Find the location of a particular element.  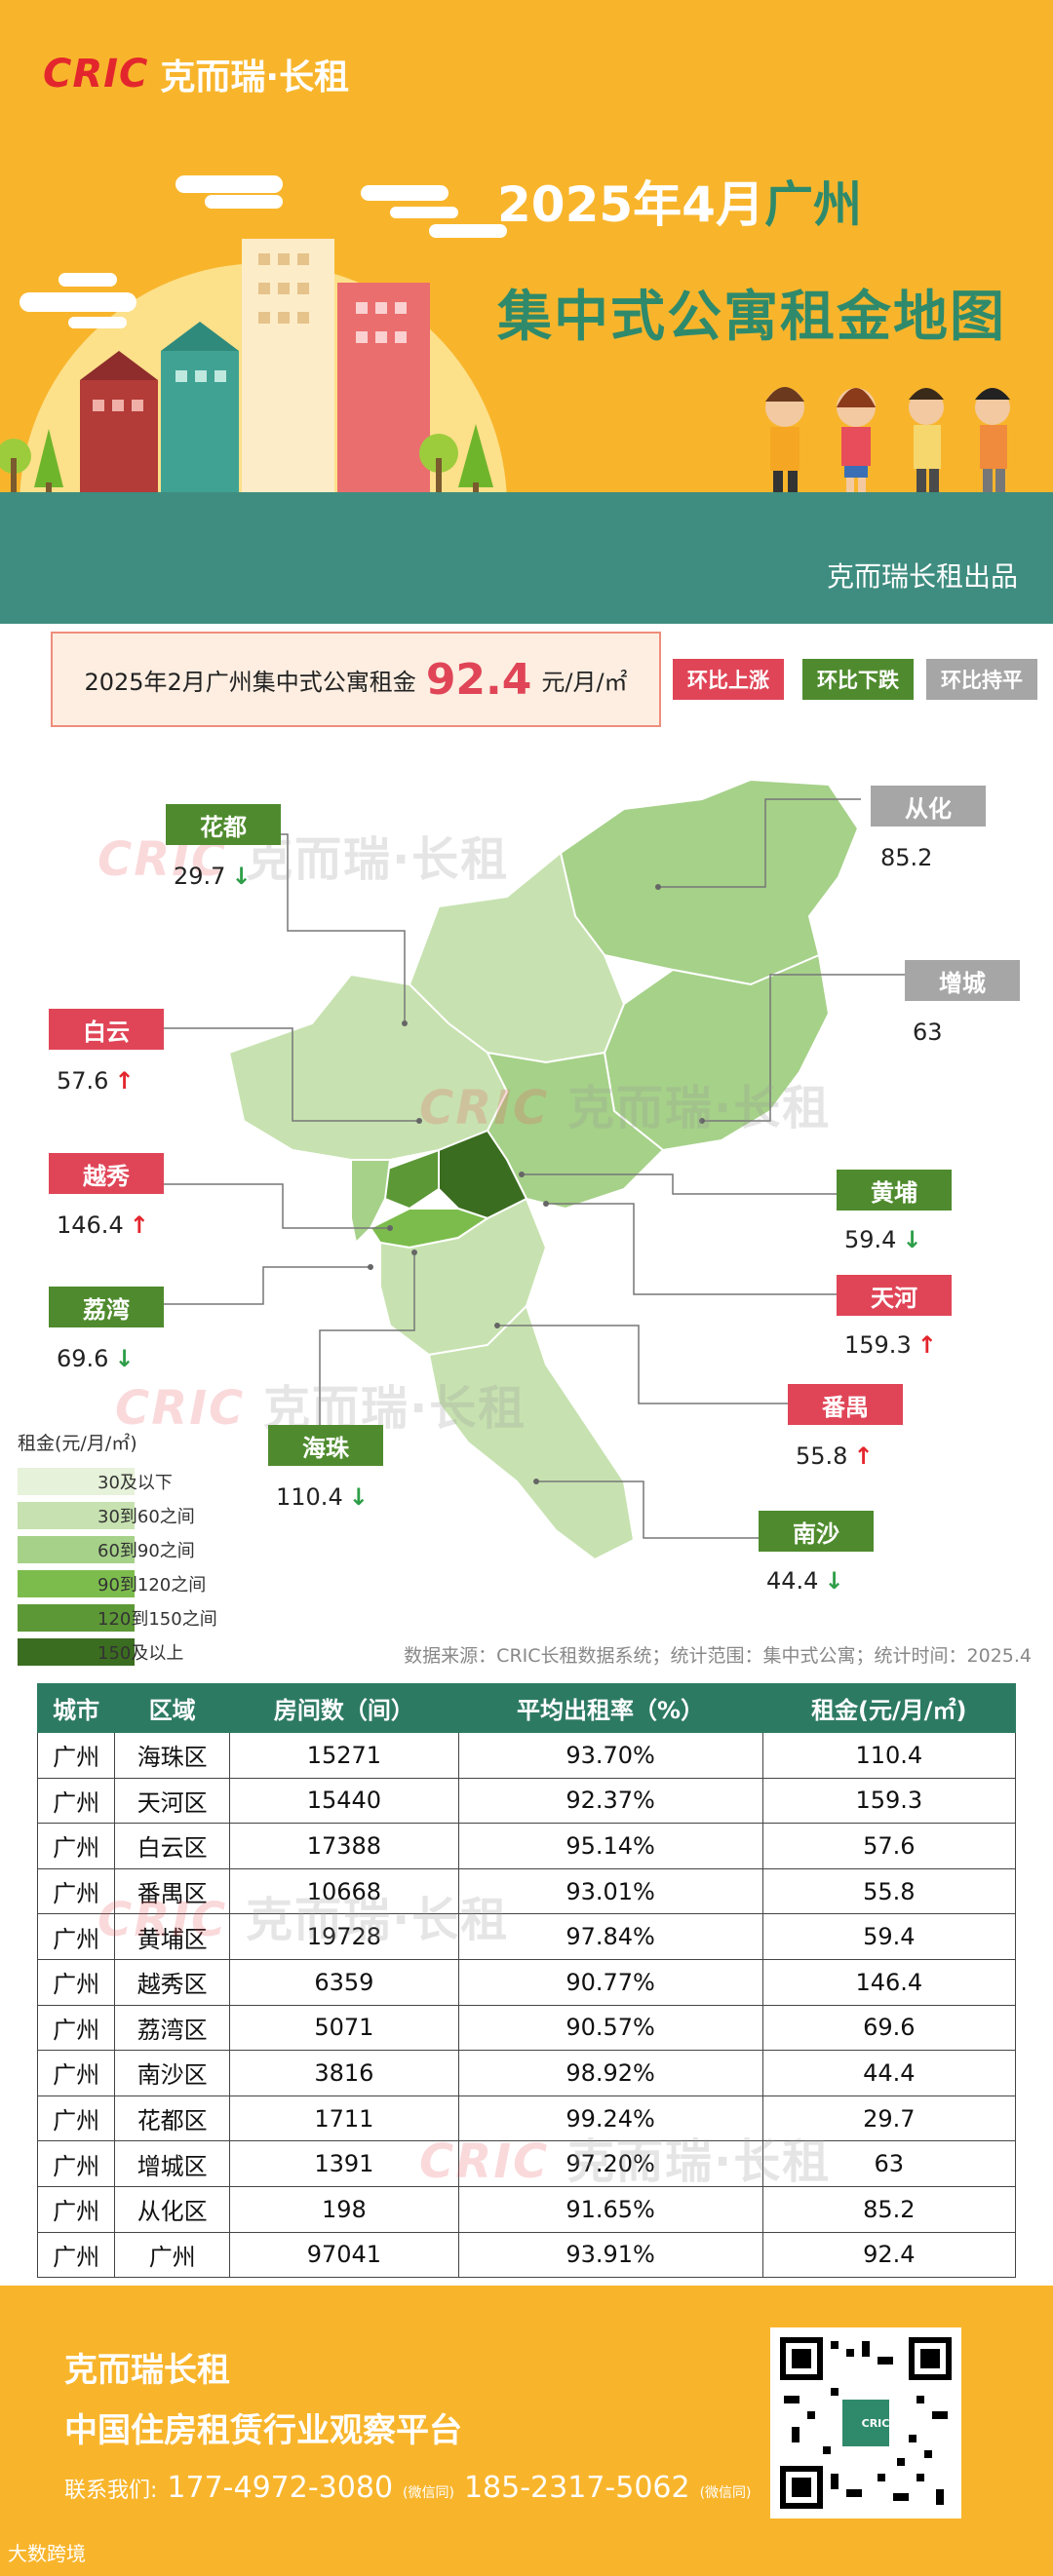

cell-occupancy: 97.84% is located at coordinates (610, 1936).